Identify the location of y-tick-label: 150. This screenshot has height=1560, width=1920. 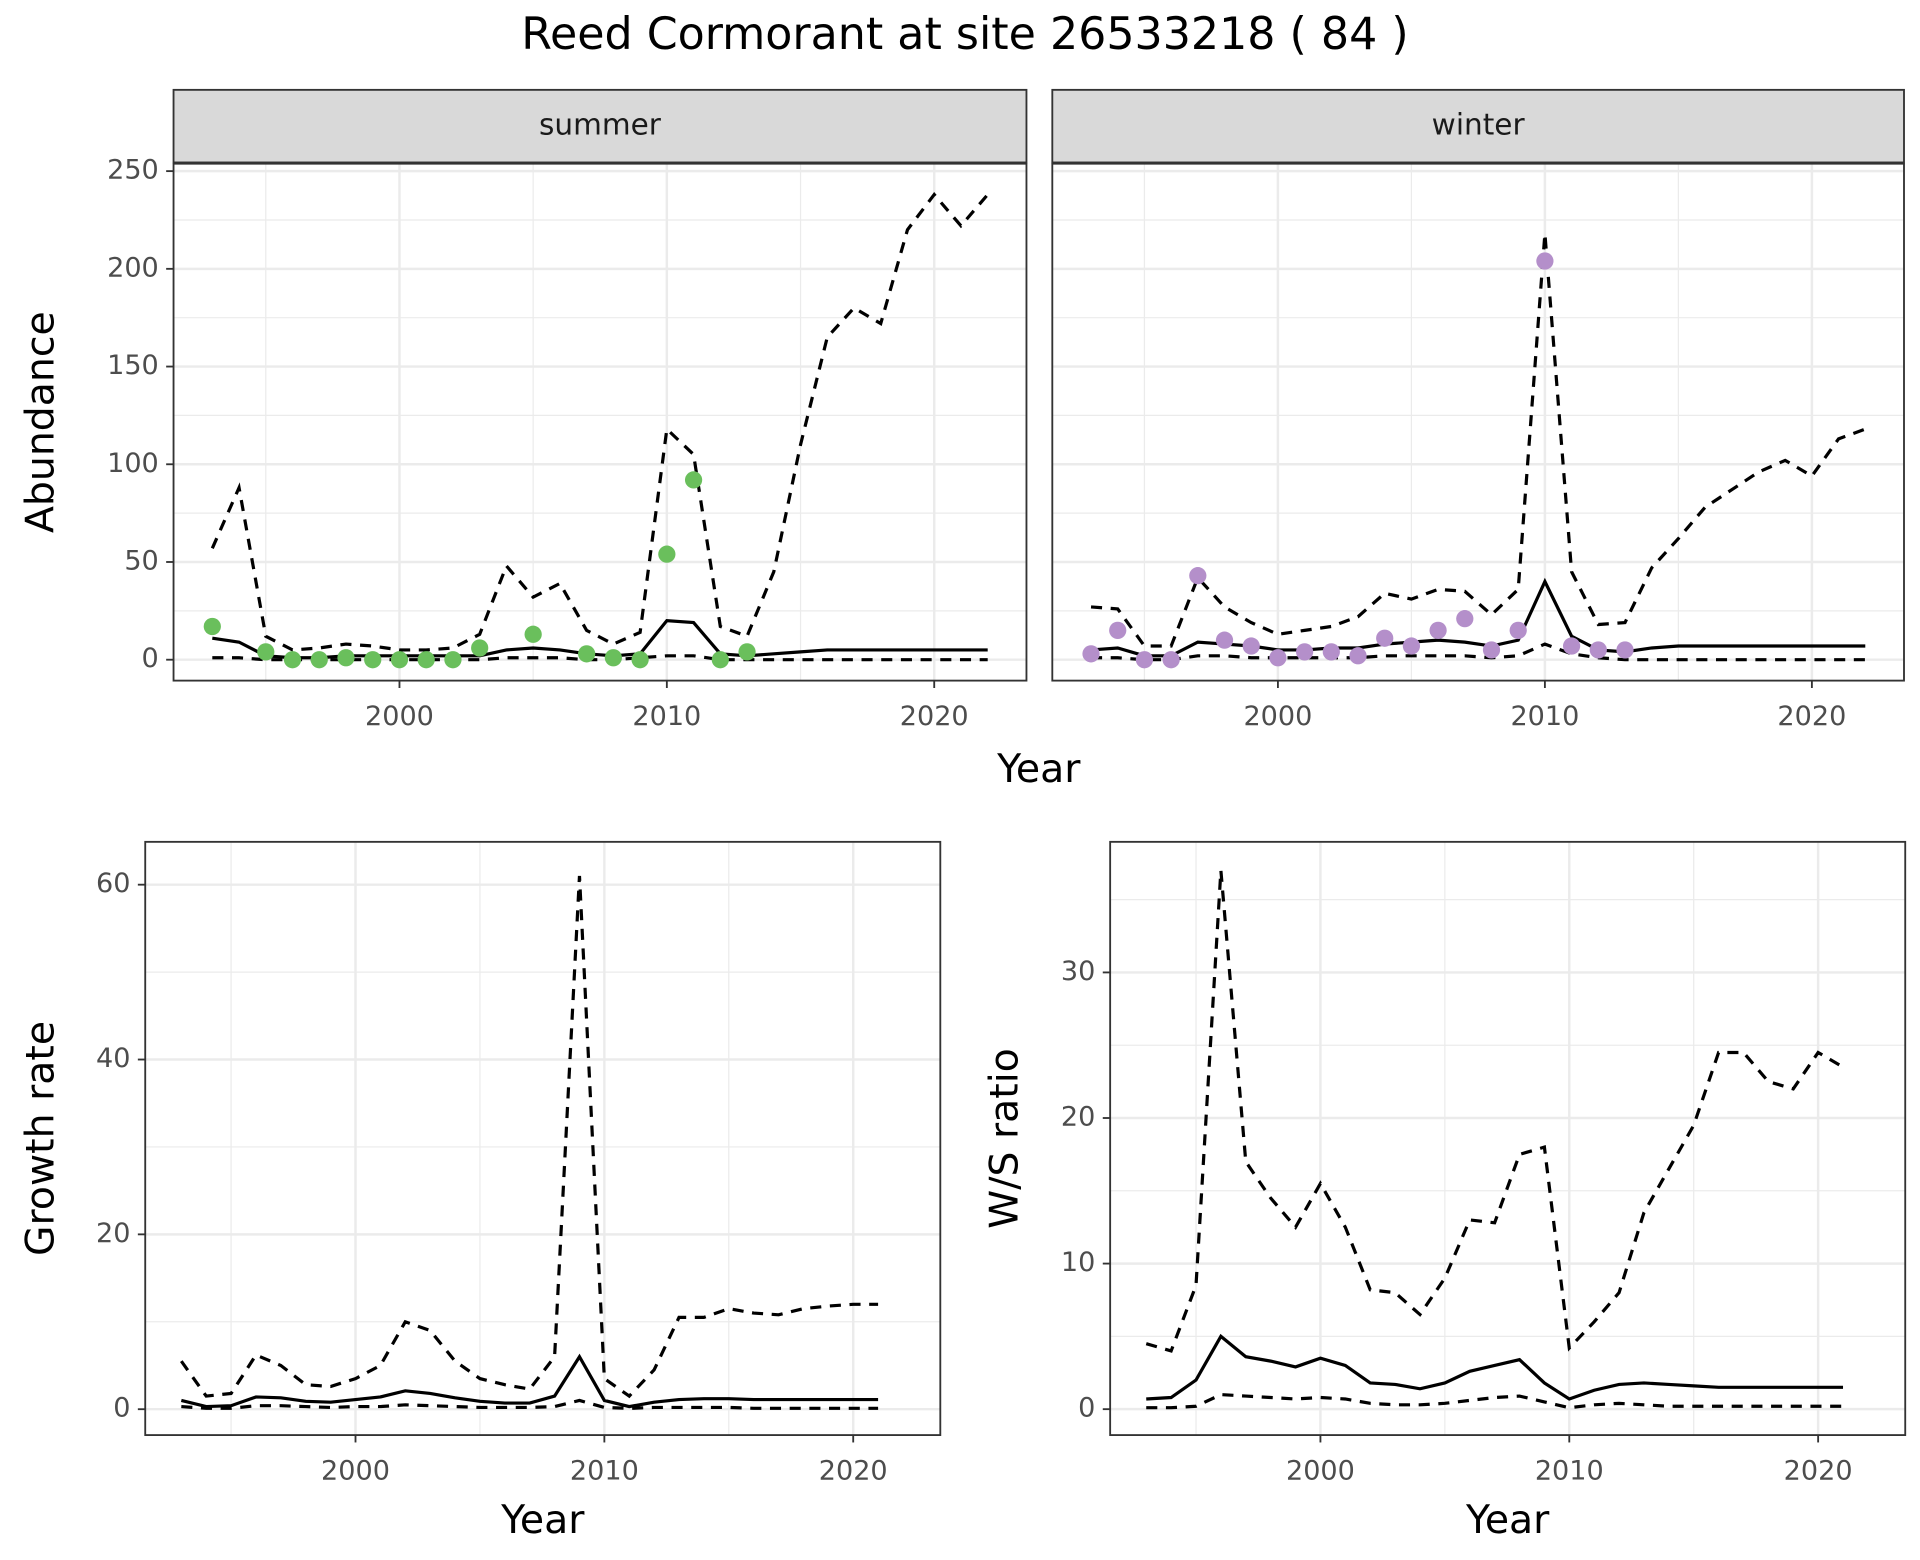
(133, 365).